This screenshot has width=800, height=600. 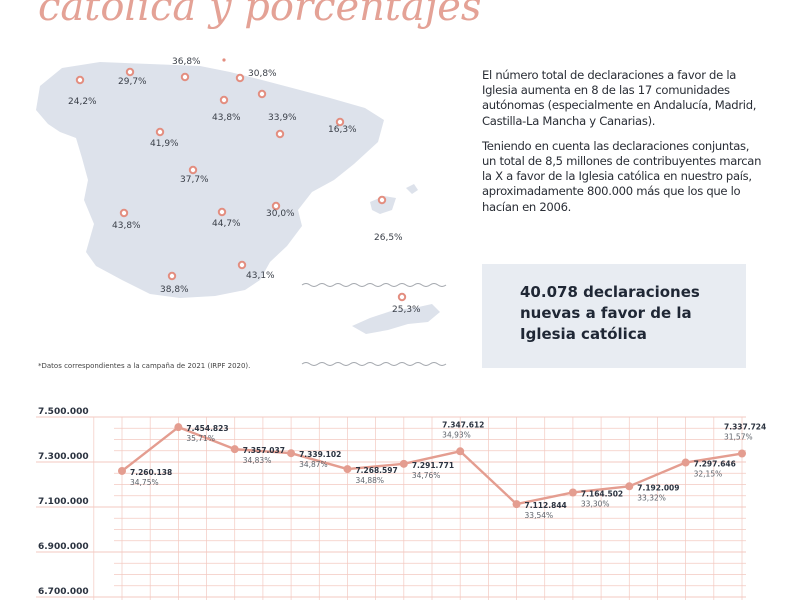 I want to click on data-percent-label: 34,93%, so click(x=456, y=434).